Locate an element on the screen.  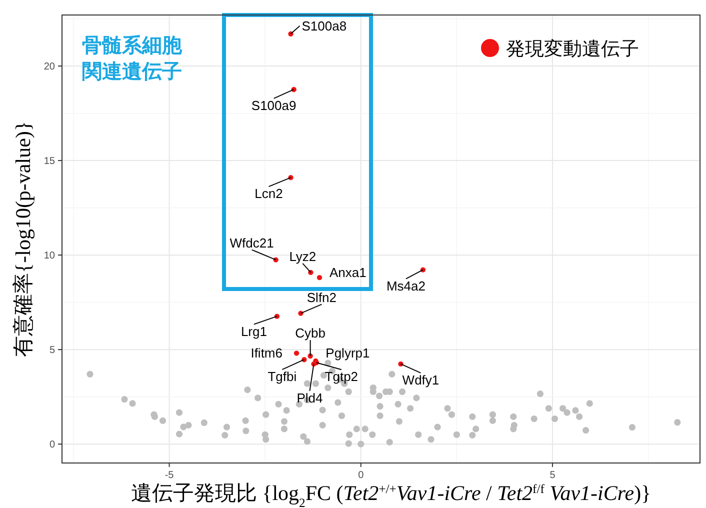
y-axis-title: 有意確率{-log10(p-value)} is located at coordinates (23, 239).